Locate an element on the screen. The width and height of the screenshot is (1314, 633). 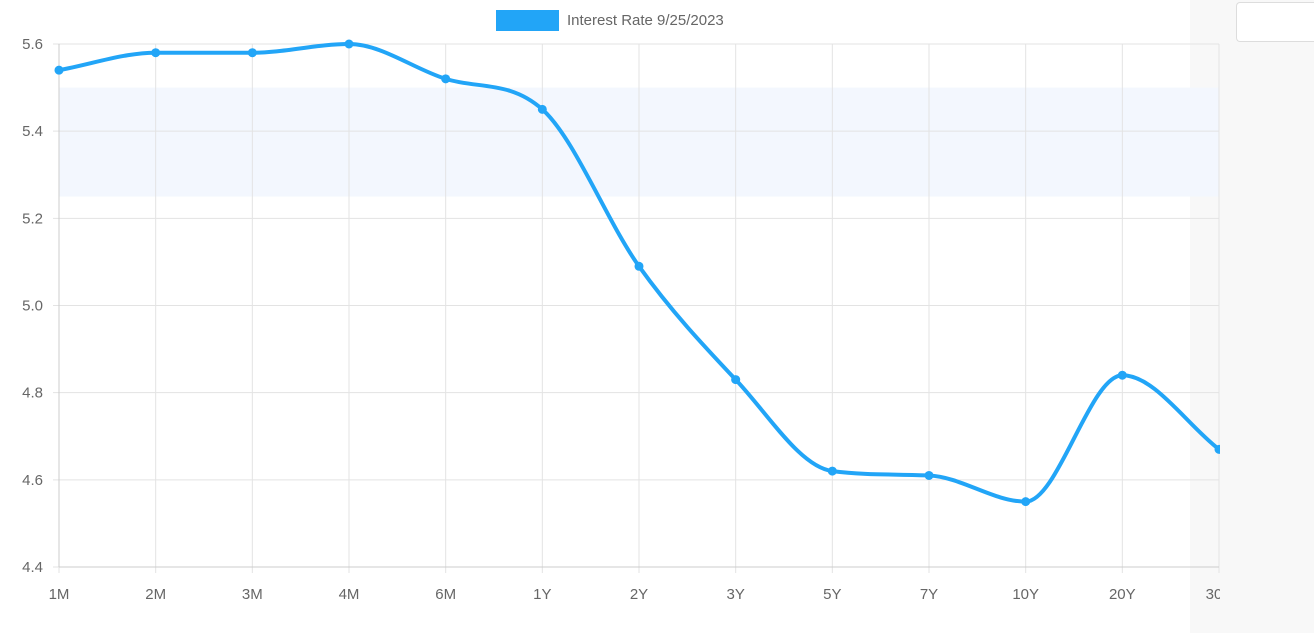
x-tick-label: 5Y is located at coordinates (832, 594).